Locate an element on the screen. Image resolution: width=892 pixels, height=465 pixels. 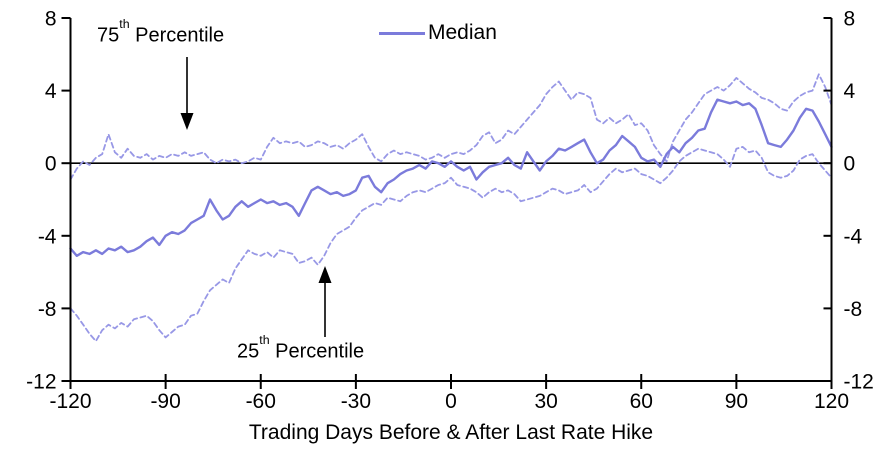
x-tick-label: 120 is located at coordinates (831, 401).